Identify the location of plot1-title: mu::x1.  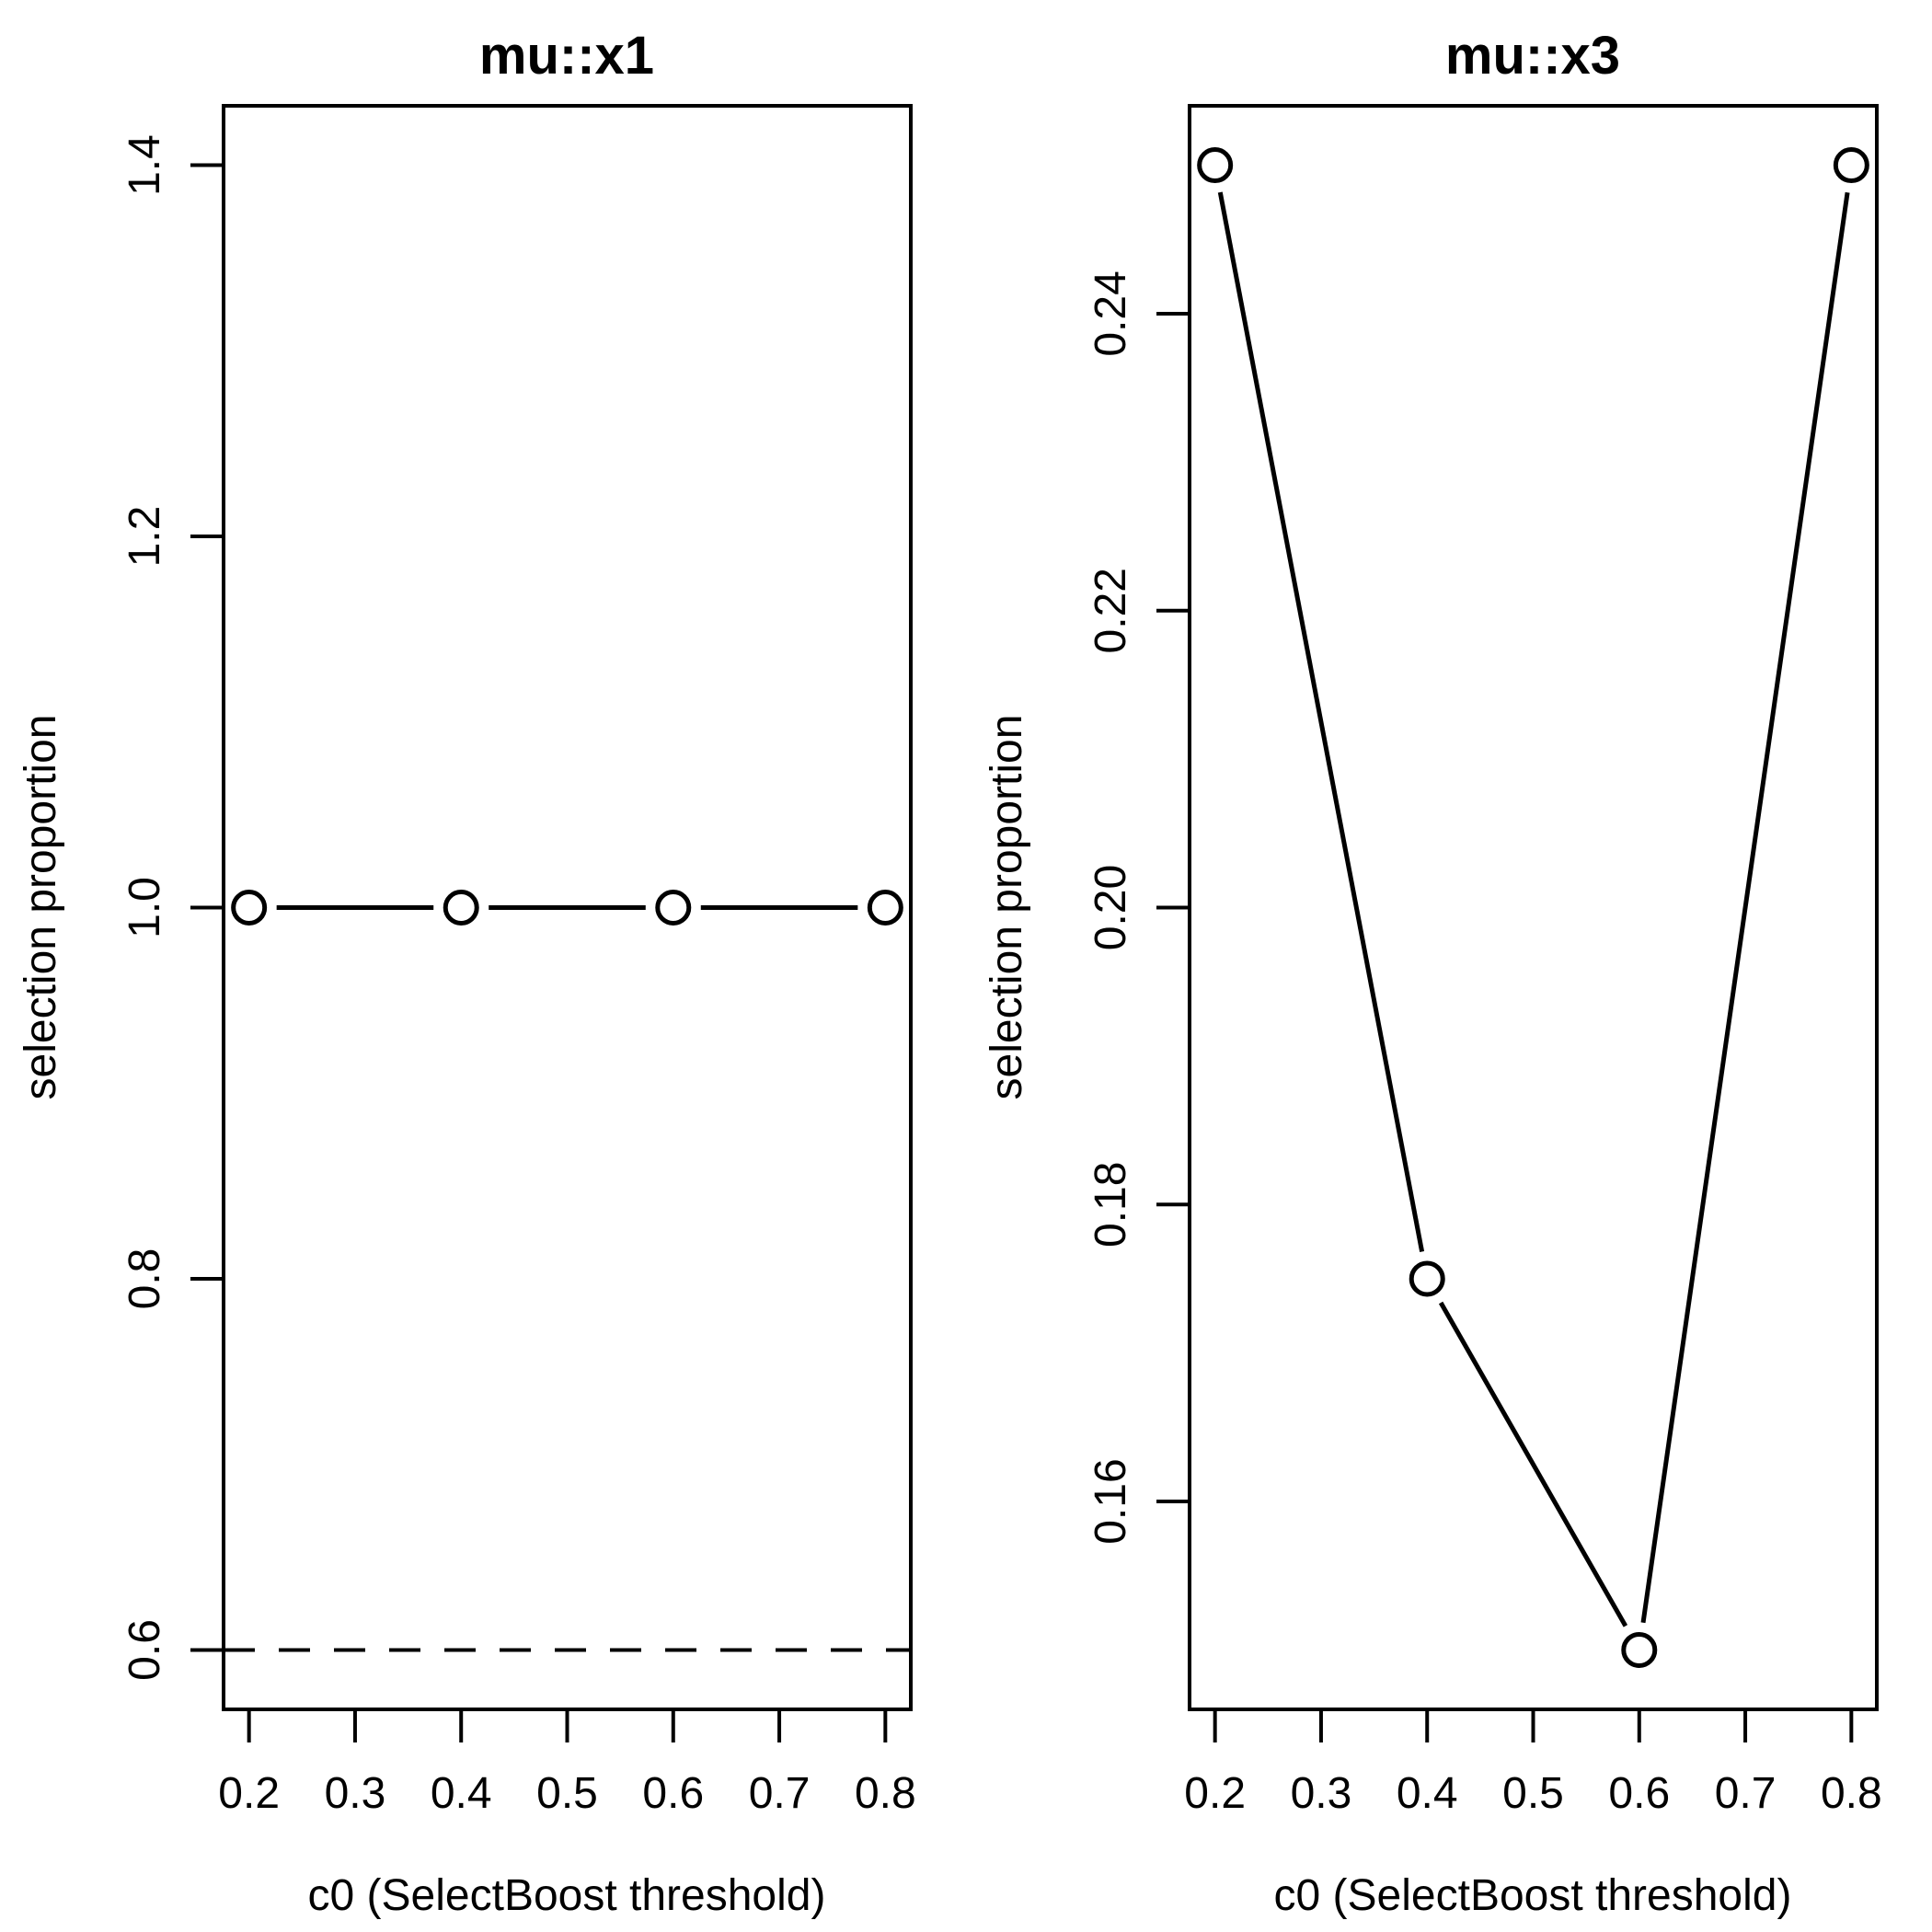
(566, 56).